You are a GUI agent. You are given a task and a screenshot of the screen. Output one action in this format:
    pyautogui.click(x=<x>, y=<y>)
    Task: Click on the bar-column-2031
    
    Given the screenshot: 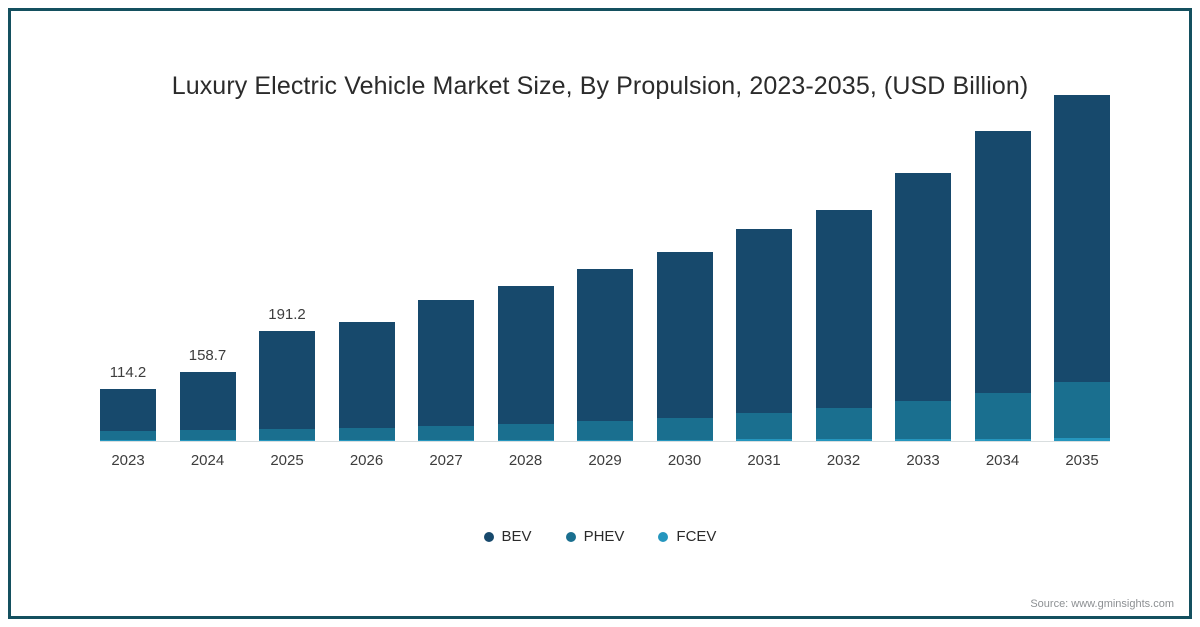 What is the action you would take?
    pyautogui.click(x=764, y=280)
    